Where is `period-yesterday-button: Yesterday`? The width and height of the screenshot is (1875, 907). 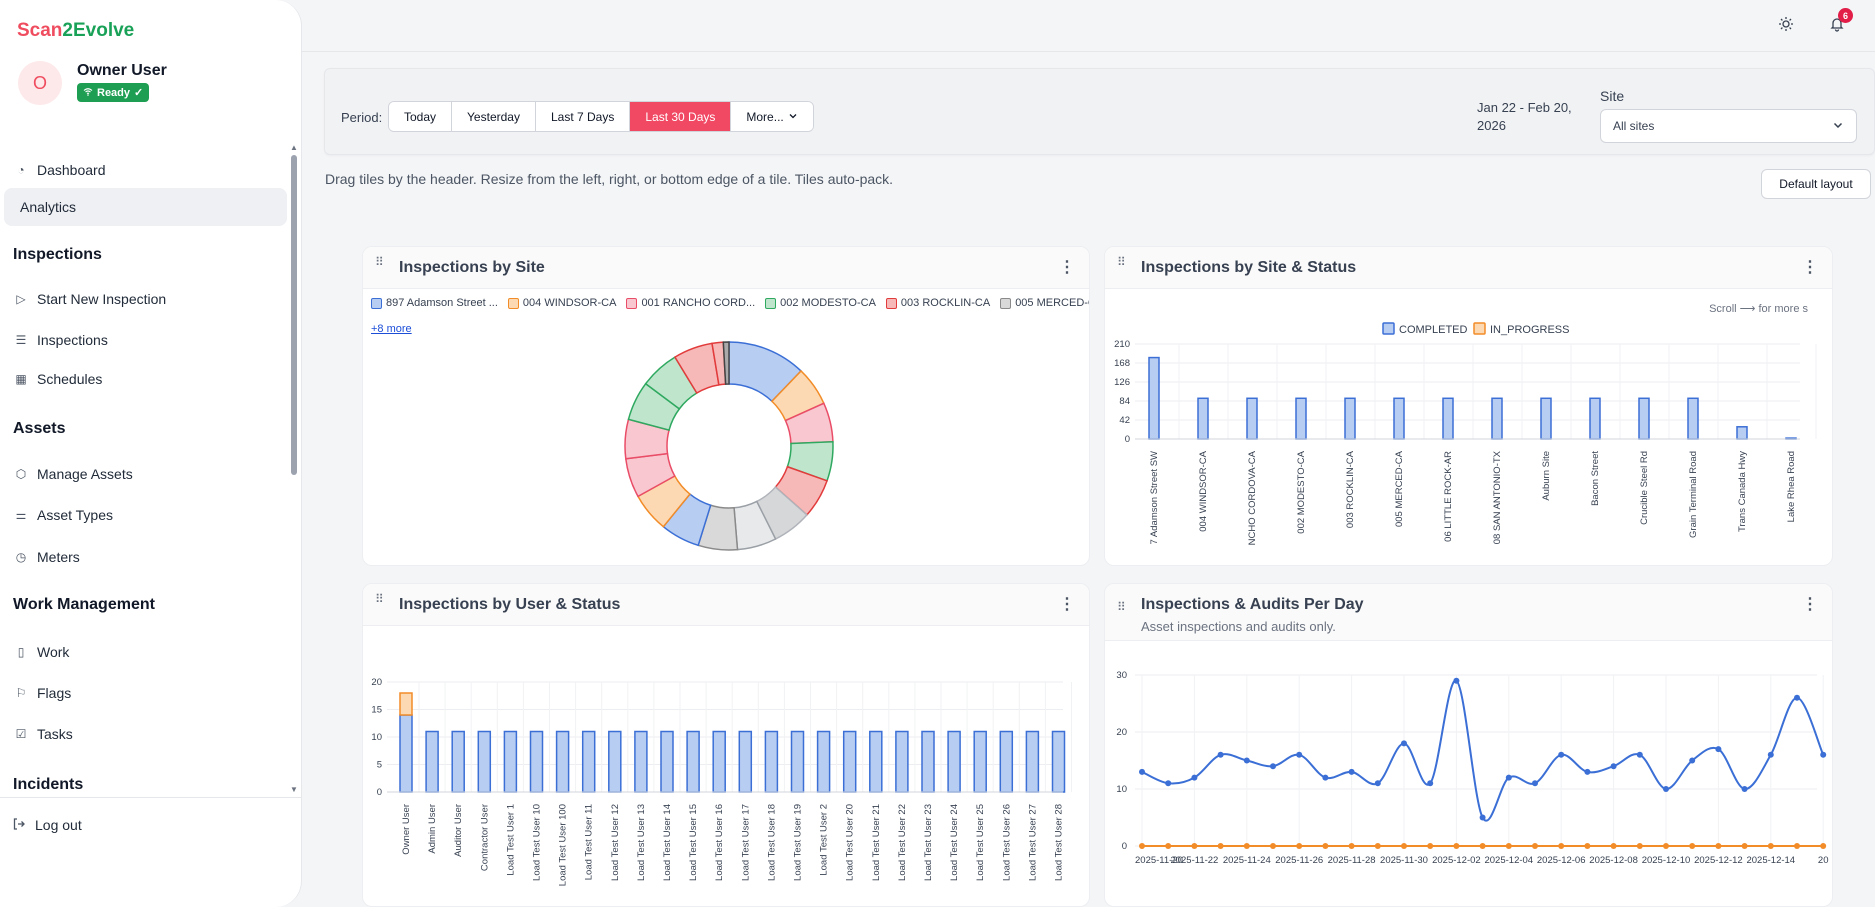 period-yesterday-button: Yesterday is located at coordinates (494, 116).